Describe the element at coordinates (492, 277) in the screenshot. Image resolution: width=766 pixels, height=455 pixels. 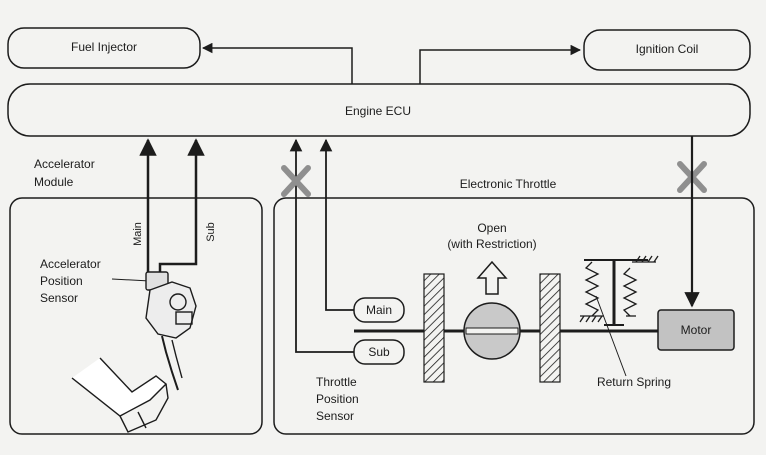
I see `open-arrow-icon` at that location.